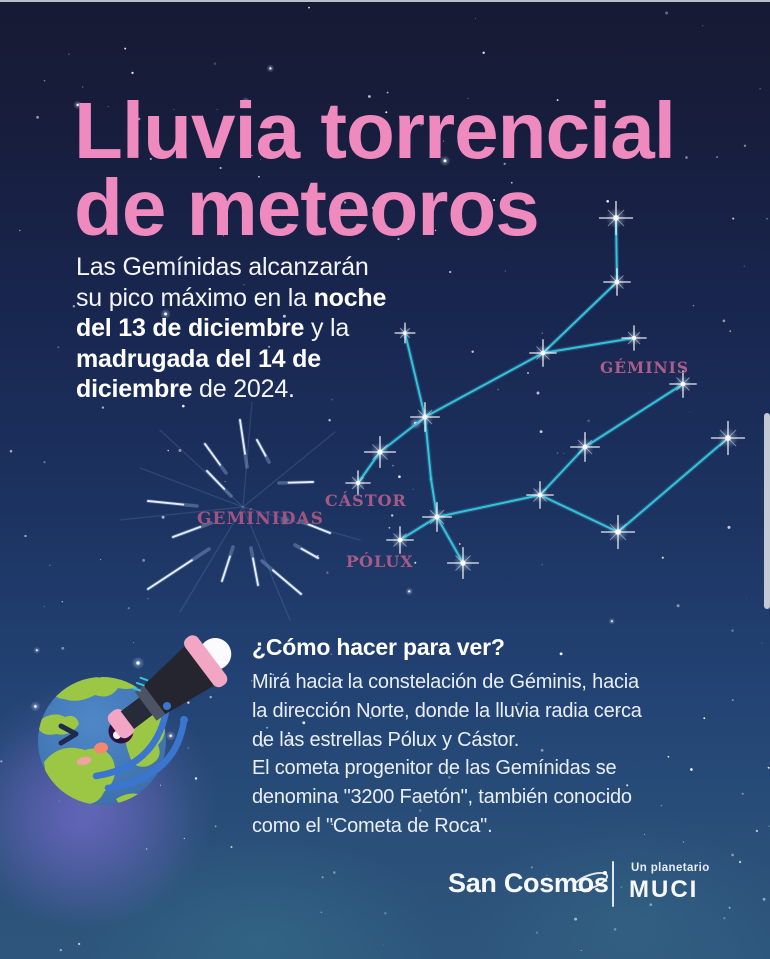  Describe the element at coordinates (378, 647) in the screenshot. I see `how-to-heading: ¿Cómo hacer para ver?` at that location.